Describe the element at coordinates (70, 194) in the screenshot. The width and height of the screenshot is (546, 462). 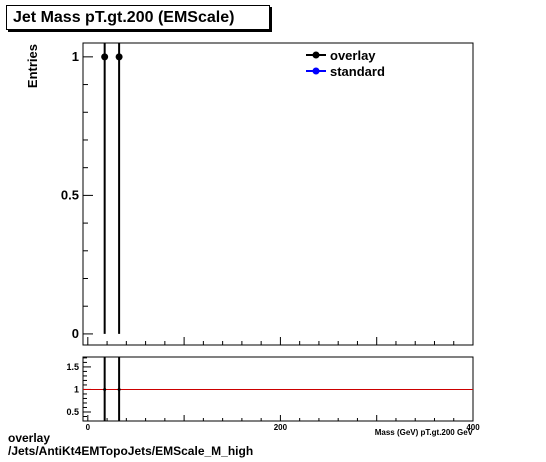
I see `y-tick-label: 0.5` at that location.